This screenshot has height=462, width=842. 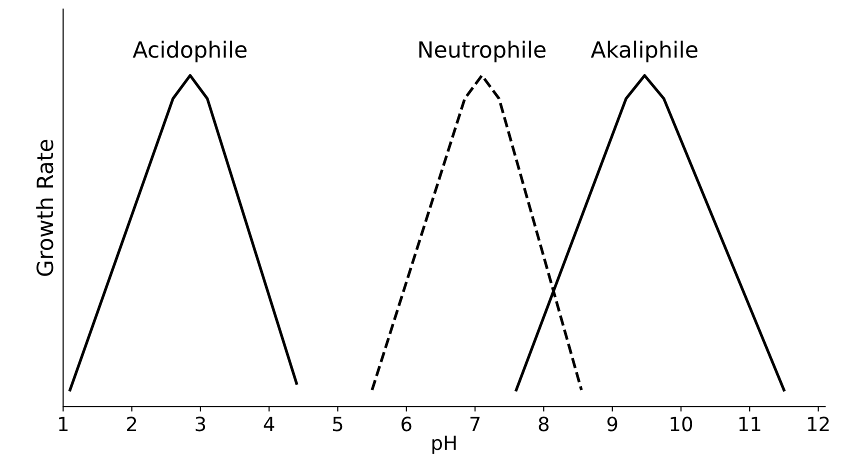 What do you see at coordinates (407, 424) in the screenshot?
I see `x-tick-label: 6` at bounding box center [407, 424].